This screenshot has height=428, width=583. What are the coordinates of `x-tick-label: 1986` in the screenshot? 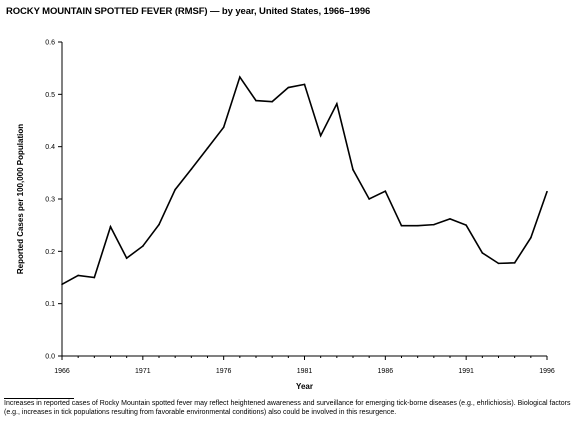 It's located at (386, 371).